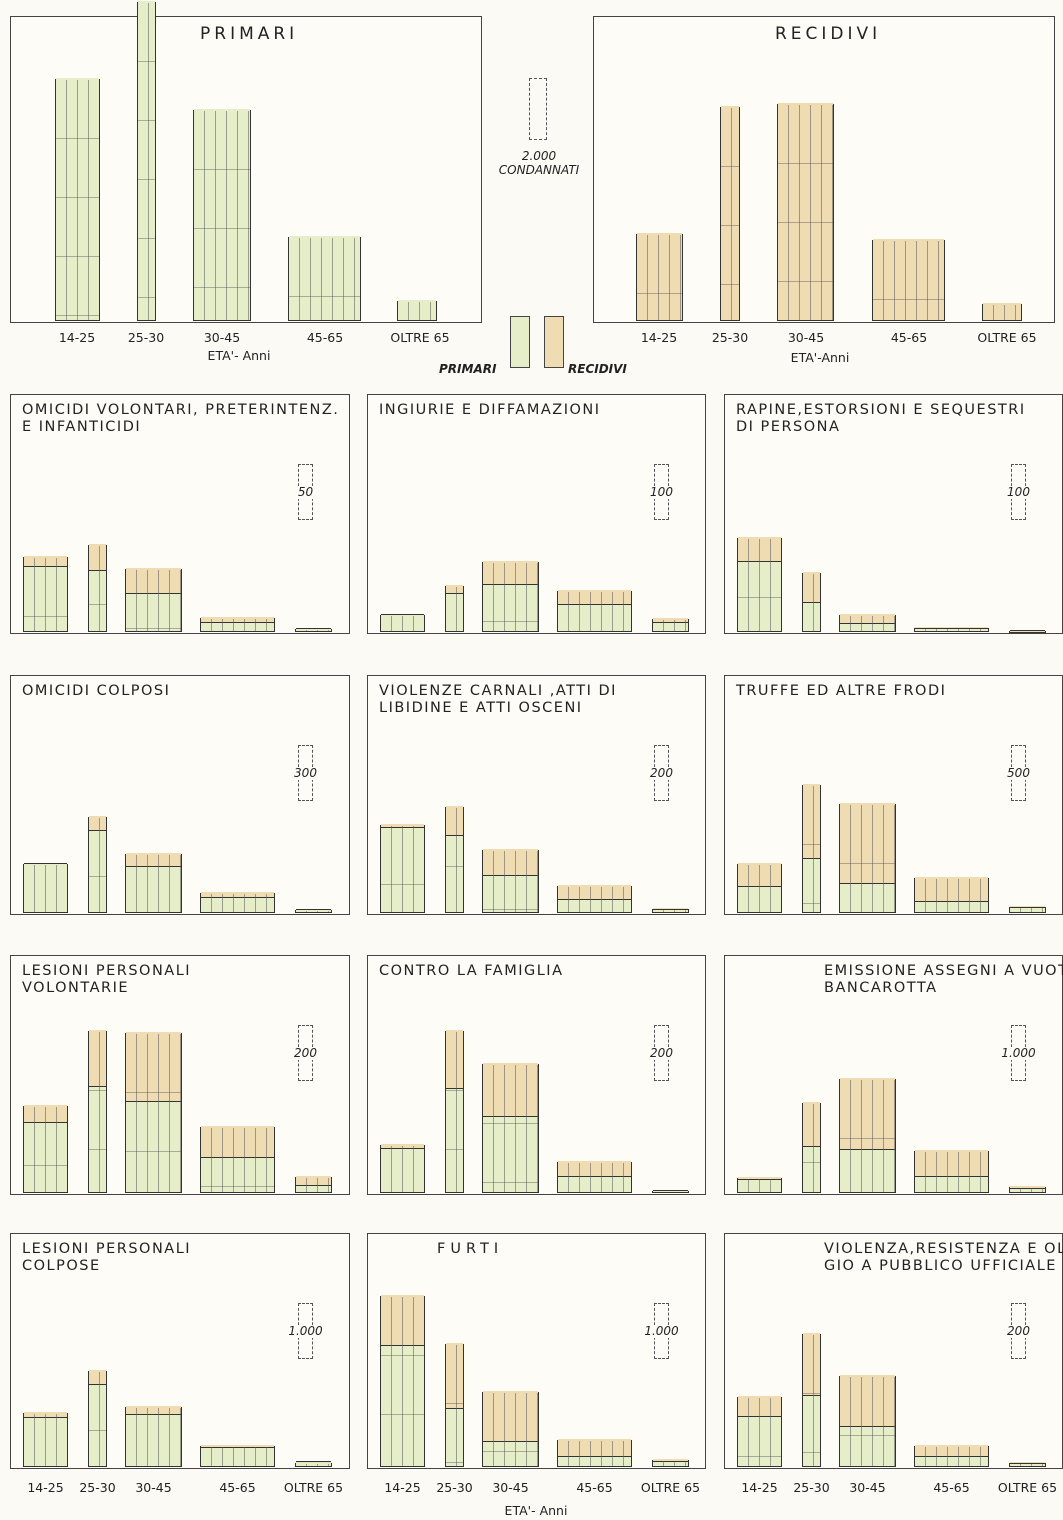  I want to click on chart-title-primari: PRIMARI, so click(249, 34).